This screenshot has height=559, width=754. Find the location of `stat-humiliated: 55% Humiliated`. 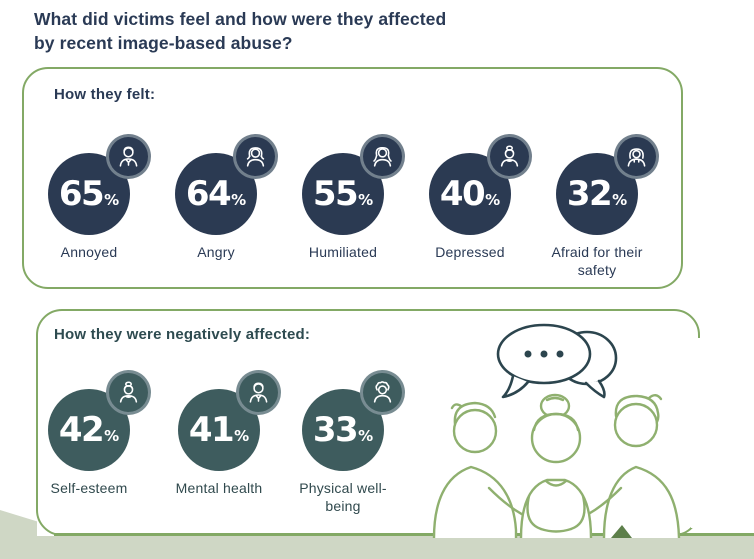

stat-humiliated: 55% Humiliated is located at coordinates (353, 197).